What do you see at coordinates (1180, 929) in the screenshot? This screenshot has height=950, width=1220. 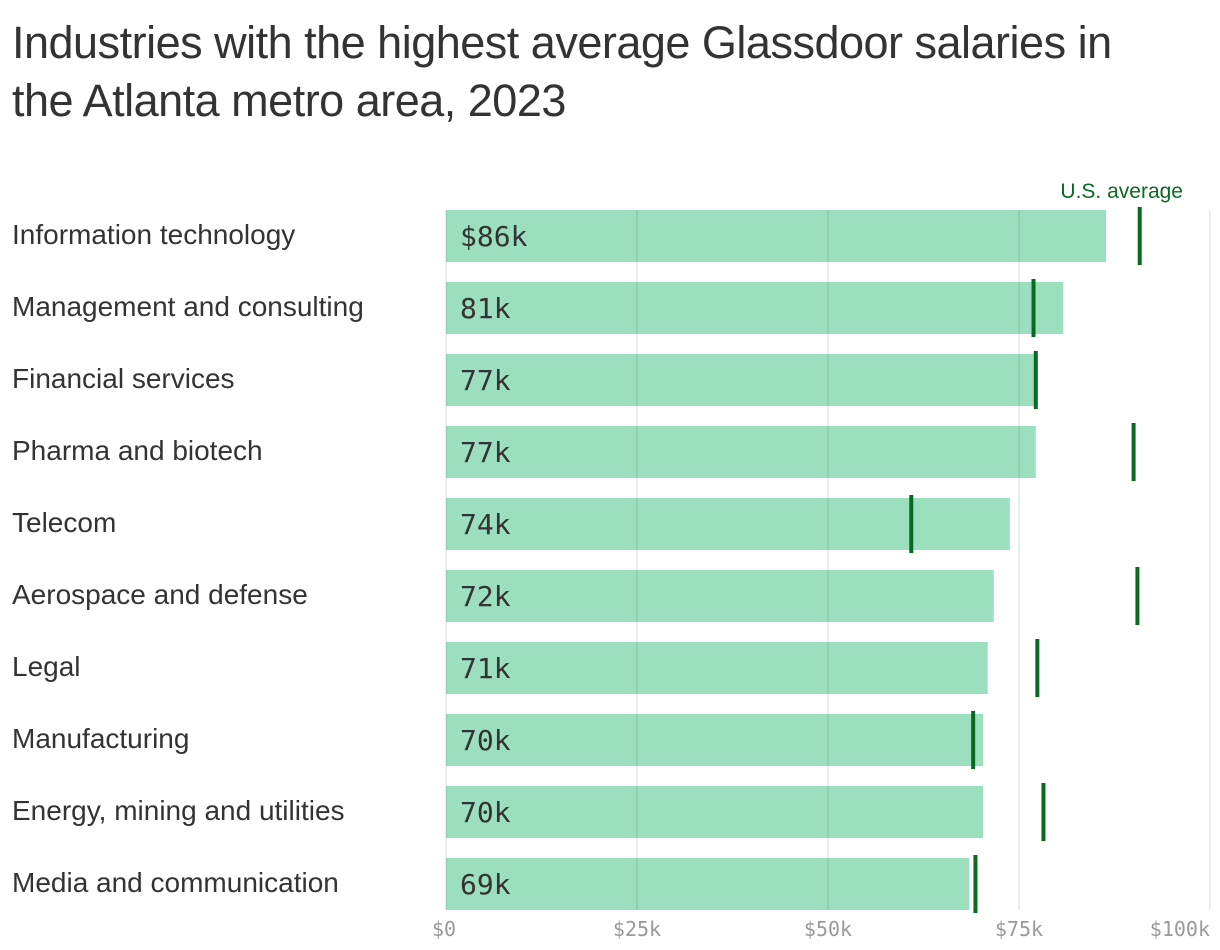 I see `x-tick-label: $100k` at bounding box center [1180, 929].